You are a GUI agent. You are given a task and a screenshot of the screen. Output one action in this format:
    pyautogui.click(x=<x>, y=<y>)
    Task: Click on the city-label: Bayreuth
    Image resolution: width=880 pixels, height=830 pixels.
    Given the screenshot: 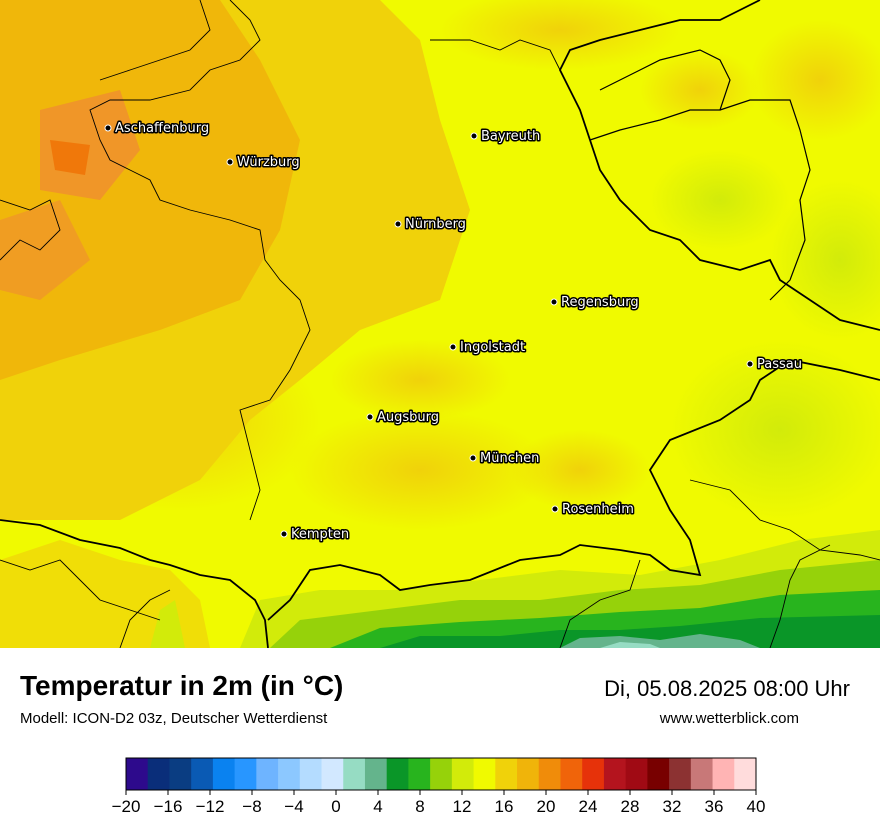 What is the action you would take?
    pyautogui.click(x=510, y=136)
    